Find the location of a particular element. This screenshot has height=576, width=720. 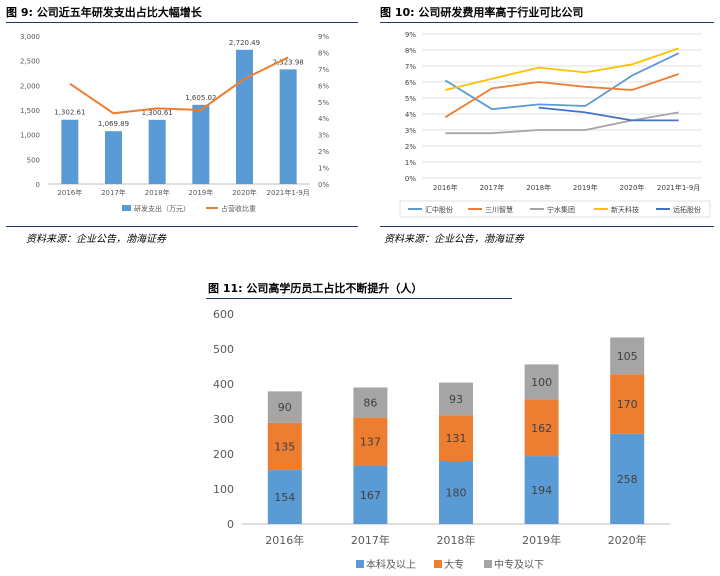

y-tick-label: 2,000 is located at coordinates (30, 86).